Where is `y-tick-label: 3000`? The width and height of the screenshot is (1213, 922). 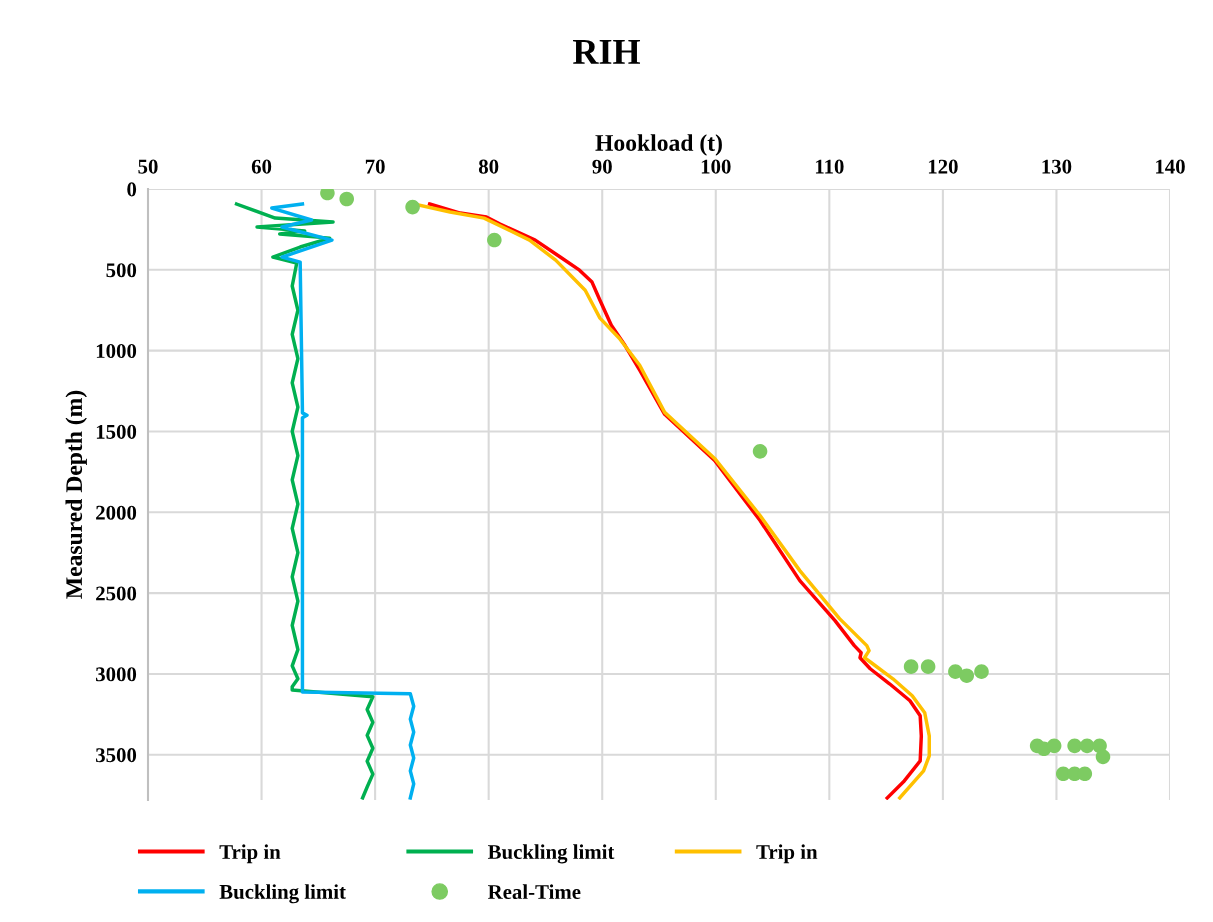
y-tick-label: 3000 is located at coordinates (116, 674).